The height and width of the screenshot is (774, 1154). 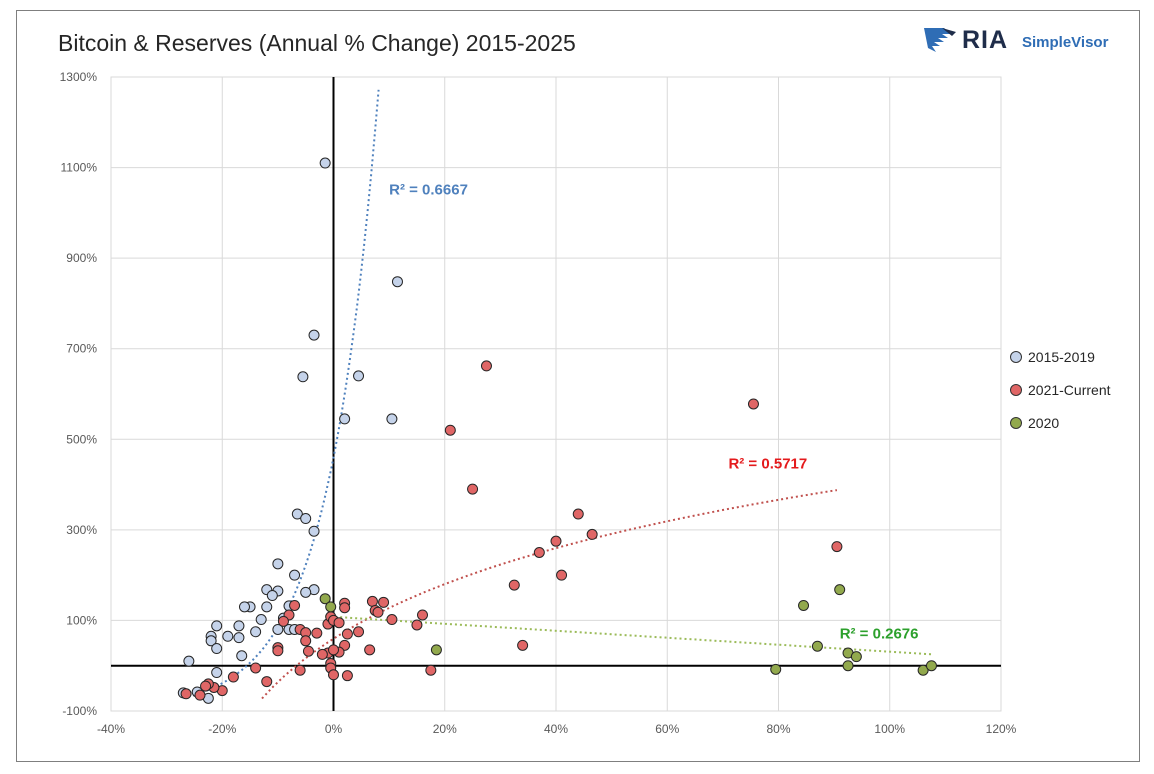 I want to click on brand-logo: RIA SimpleVisor, so click(x=1022, y=41).